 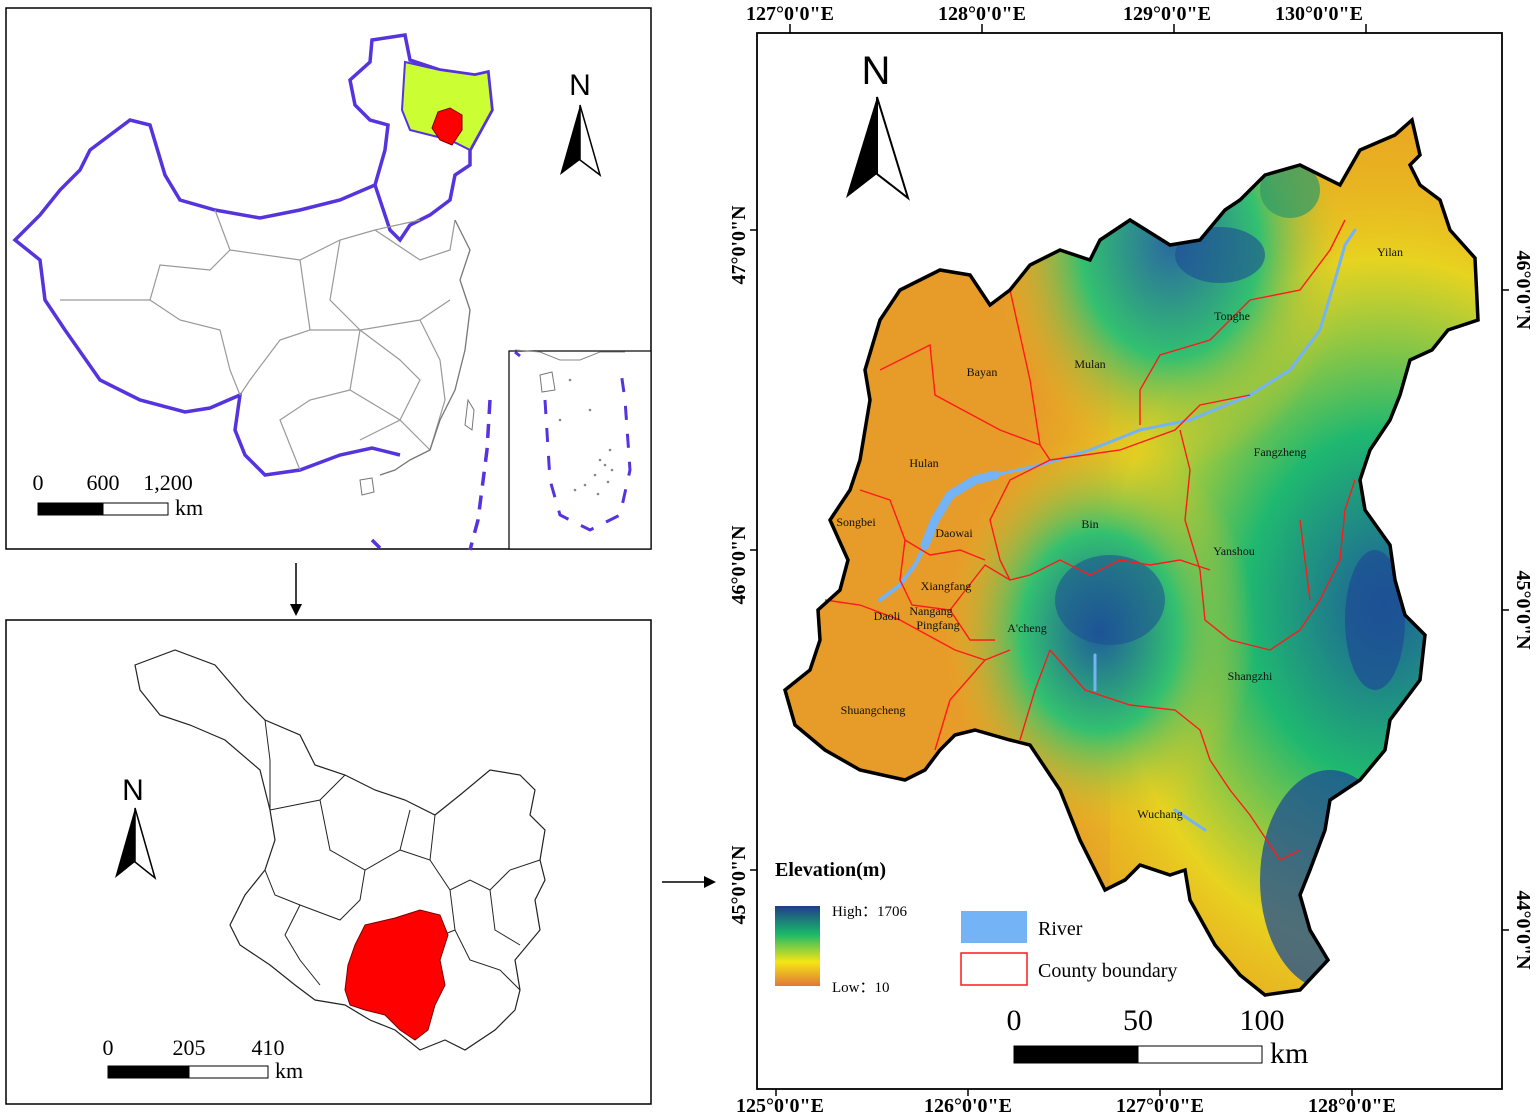 What do you see at coordinates (1060, 929) in the screenshot?
I see `legend-river-label: River` at bounding box center [1060, 929].